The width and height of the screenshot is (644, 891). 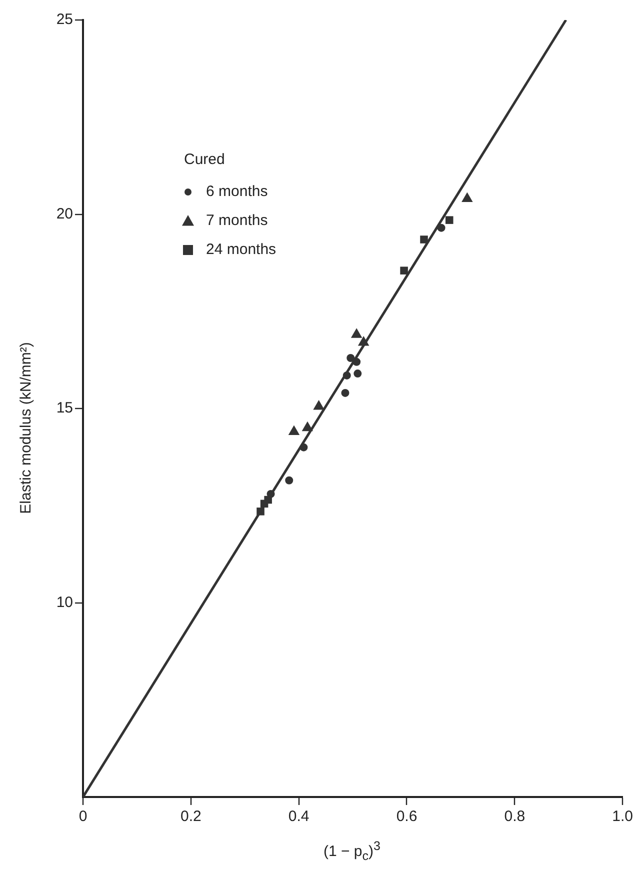 What do you see at coordinates (204, 159) in the screenshot?
I see `legend-title: Cured` at bounding box center [204, 159].